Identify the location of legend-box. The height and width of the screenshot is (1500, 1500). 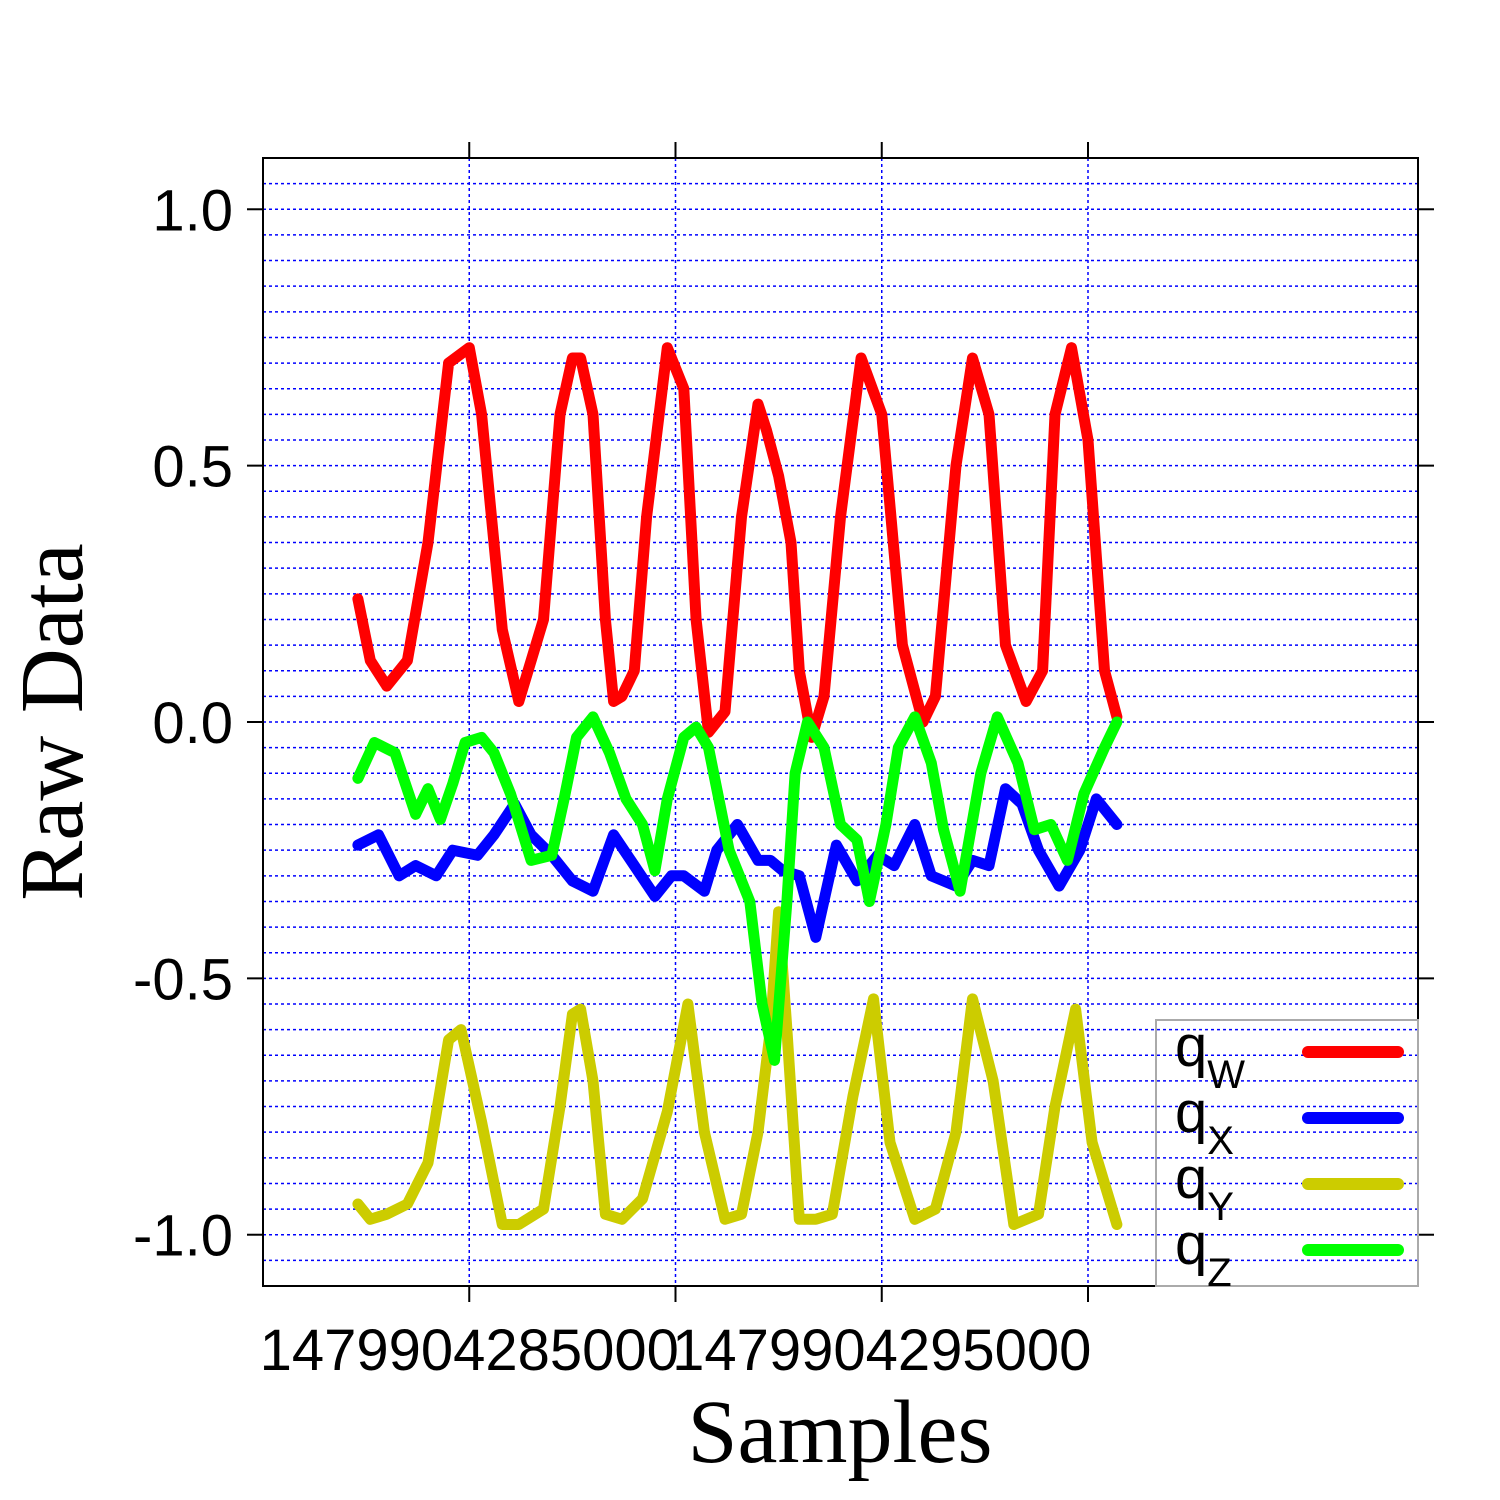
(1287, 1153).